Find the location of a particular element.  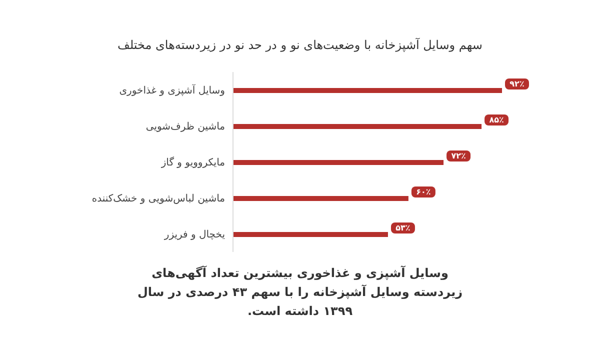

data-label: ۸۵٪ is located at coordinates (496, 120).